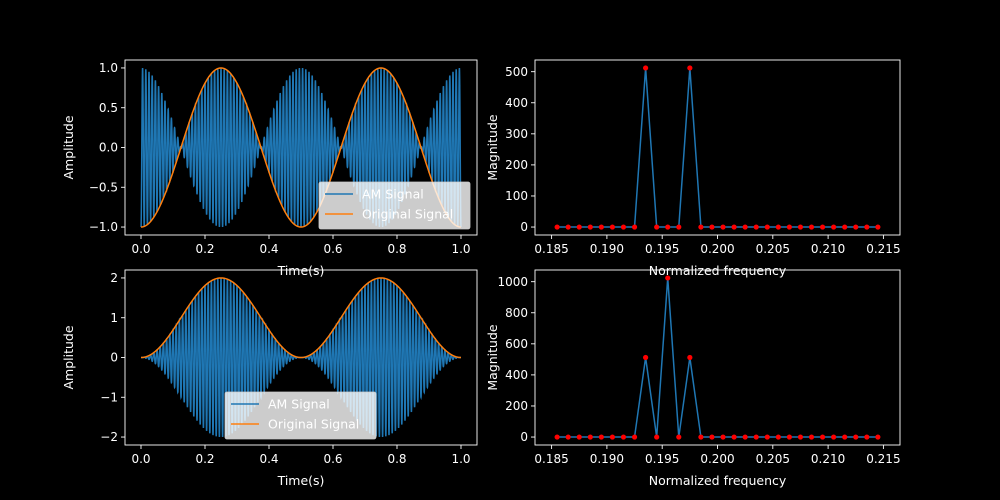 Image resolution: width=1000 pixels, height=500 pixels. What do you see at coordinates (516, 406) in the screenshot?
I see `y-tick-label: 200` at bounding box center [516, 406].